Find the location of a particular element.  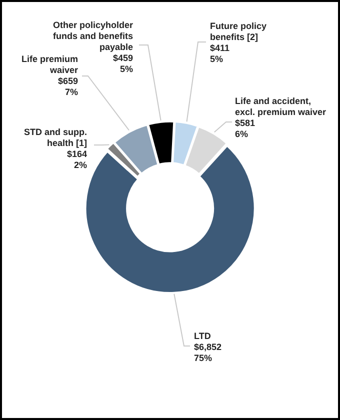

data-label: $659 7% is located at coordinates (68, 86).